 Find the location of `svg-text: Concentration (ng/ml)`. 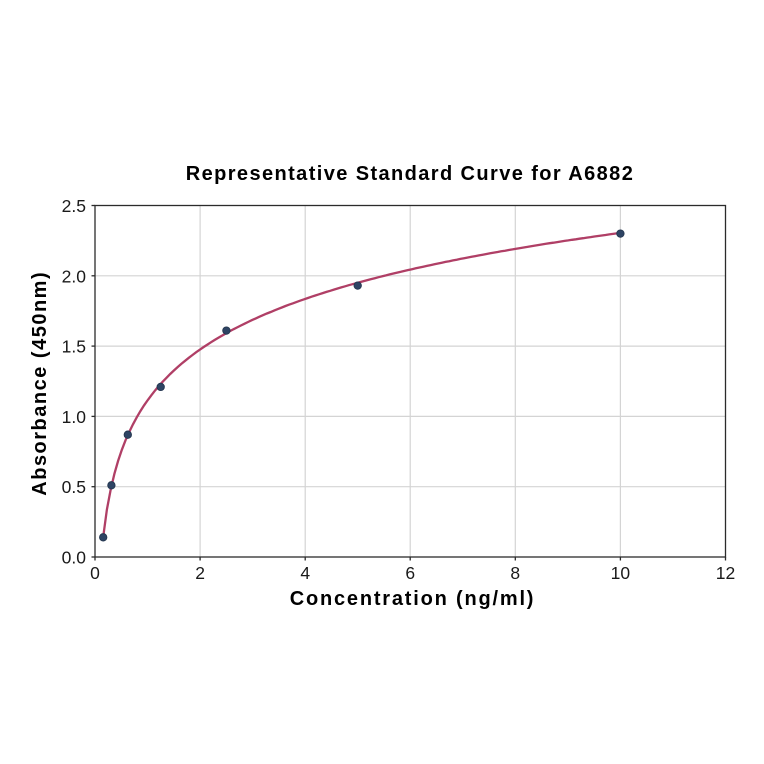

svg-text: Concentration (ng/ml) is located at coordinates (413, 599).